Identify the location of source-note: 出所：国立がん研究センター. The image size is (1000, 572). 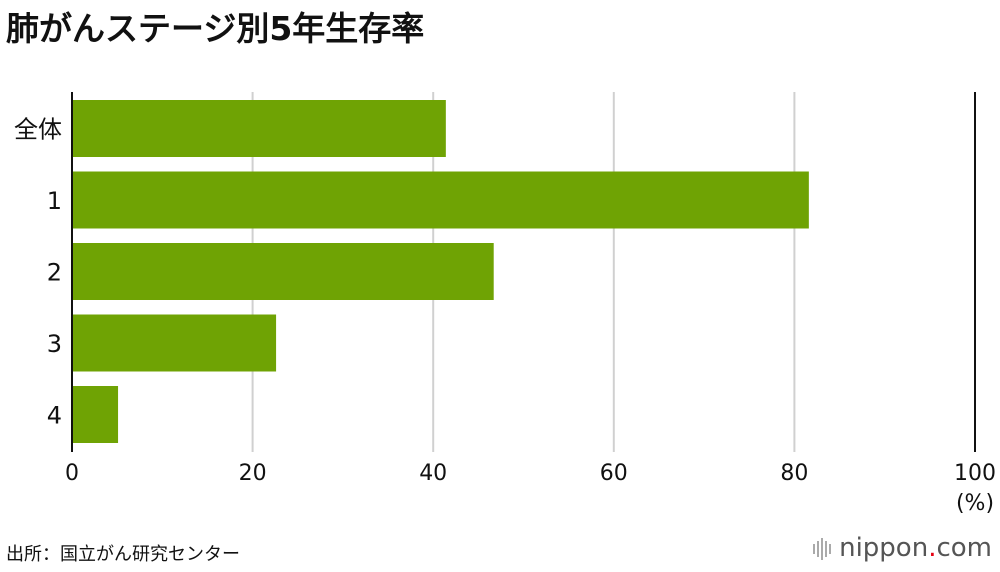
(123, 554).